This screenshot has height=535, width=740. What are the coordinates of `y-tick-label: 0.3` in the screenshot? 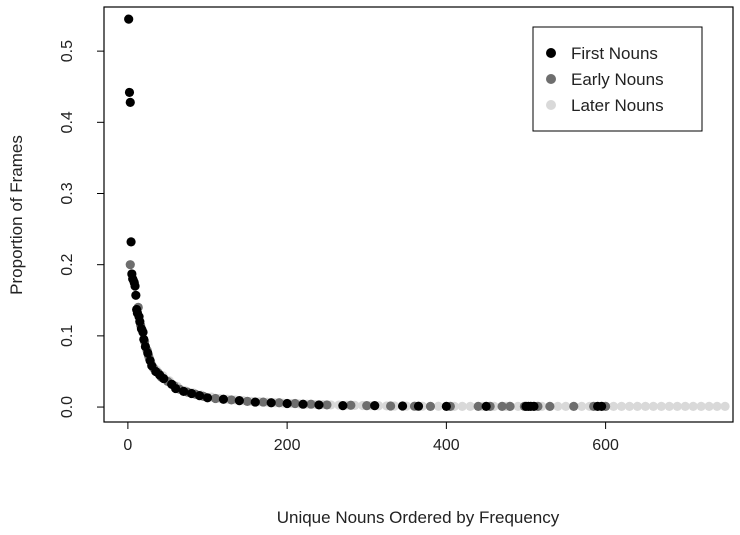 It's located at (67, 193).